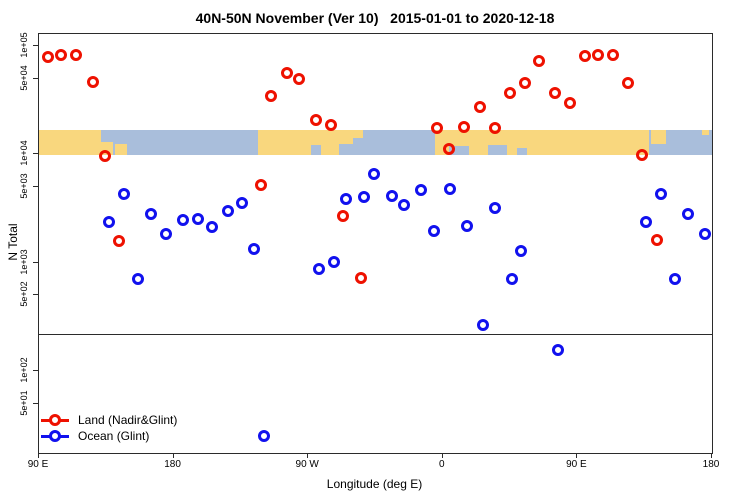 Image resolution: width=750 pixels, height=500 pixels. Describe the element at coordinates (24, 77) in the screenshot. I see `y-tick-label: 5e+04` at that location.